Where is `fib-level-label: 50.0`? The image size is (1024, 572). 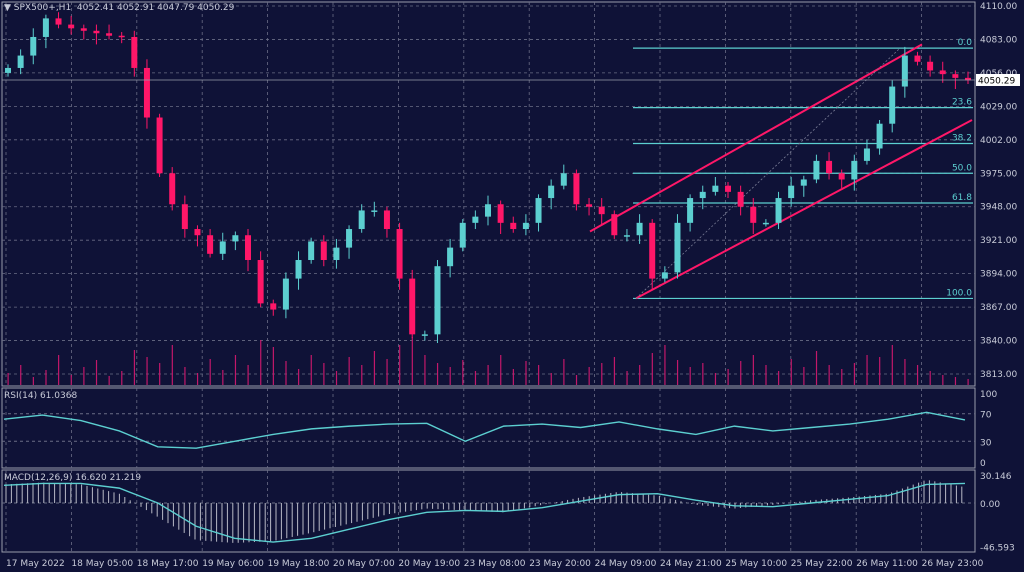 fib-level-label: 50.0 is located at coordinates (962, 168).